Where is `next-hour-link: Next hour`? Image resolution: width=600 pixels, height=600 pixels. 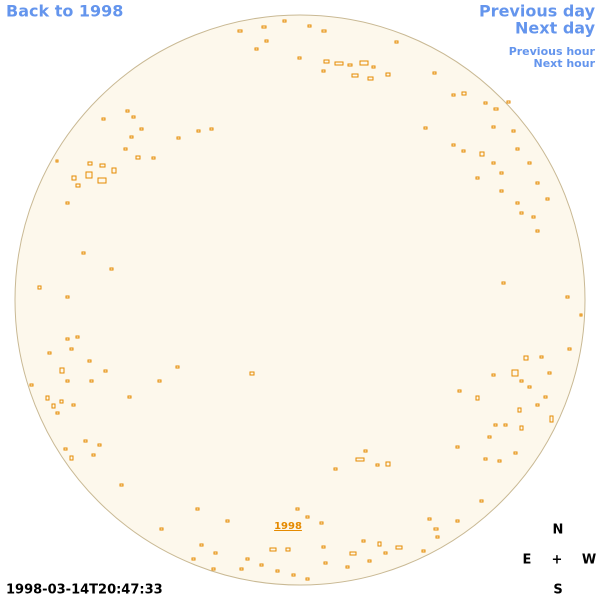 next-hour-link: Next hour is located at coordinates (565, 63).